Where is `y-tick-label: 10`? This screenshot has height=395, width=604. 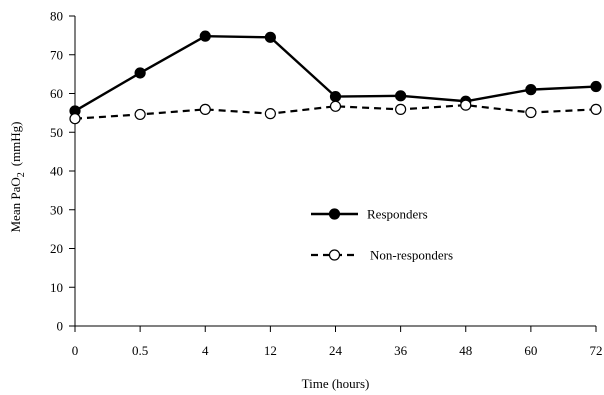 y-tick-label: 10 is located at coordinates (56, 287).